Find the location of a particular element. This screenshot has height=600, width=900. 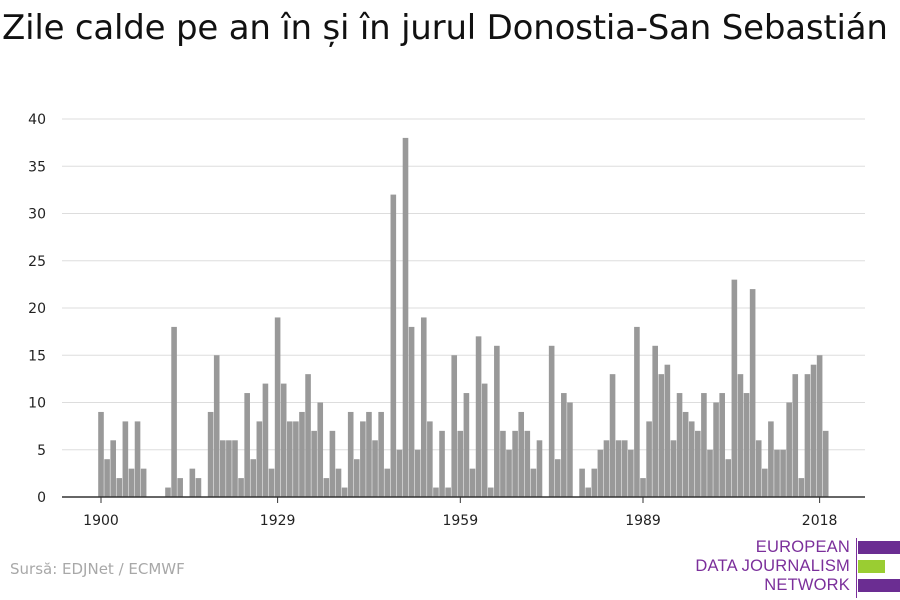

y-tick-label: 25 is located at coordinates (37, 262).